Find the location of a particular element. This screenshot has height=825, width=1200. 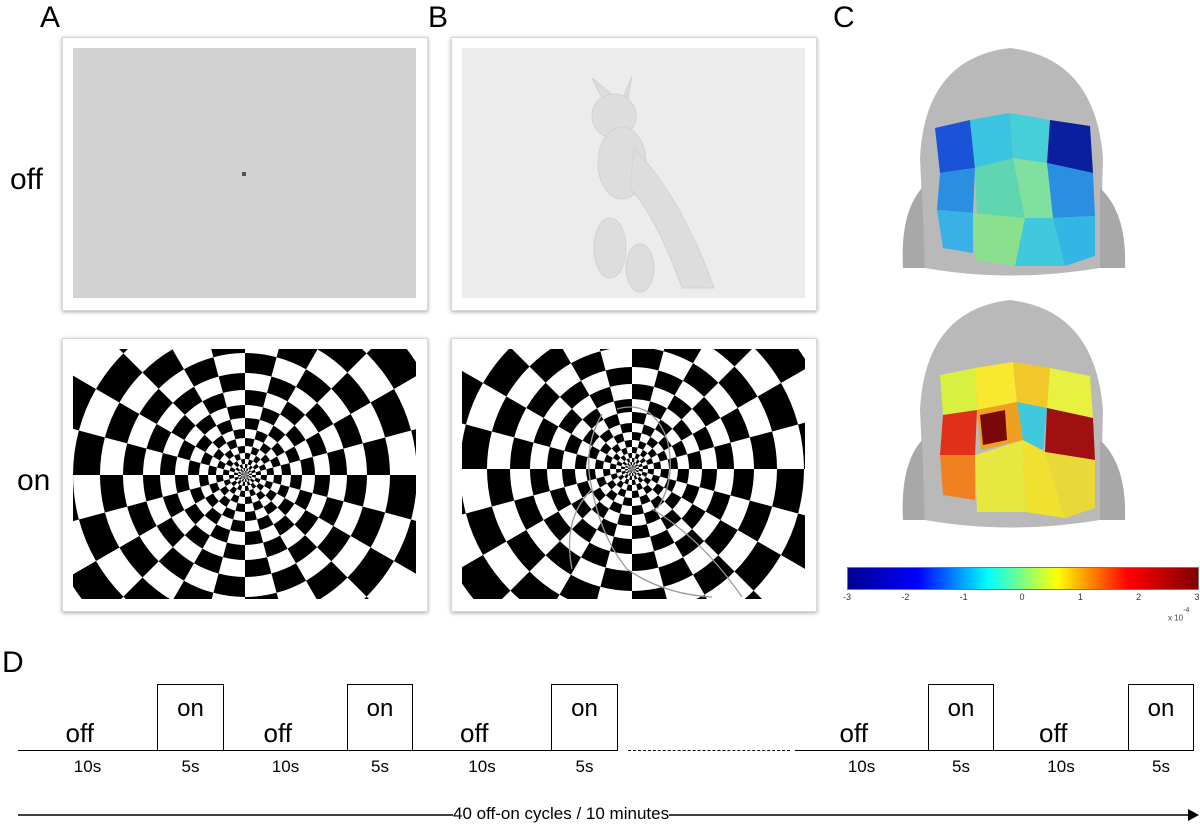

panel-label-a: A is located at coordinates (50, 17).